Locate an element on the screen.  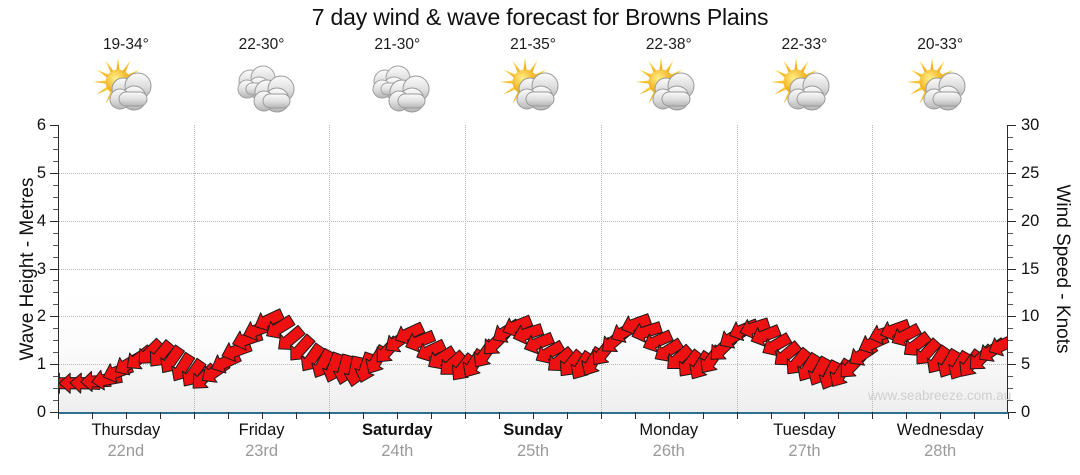
day-footer-monday: Monday 26th is located at coordinates (669, 445).